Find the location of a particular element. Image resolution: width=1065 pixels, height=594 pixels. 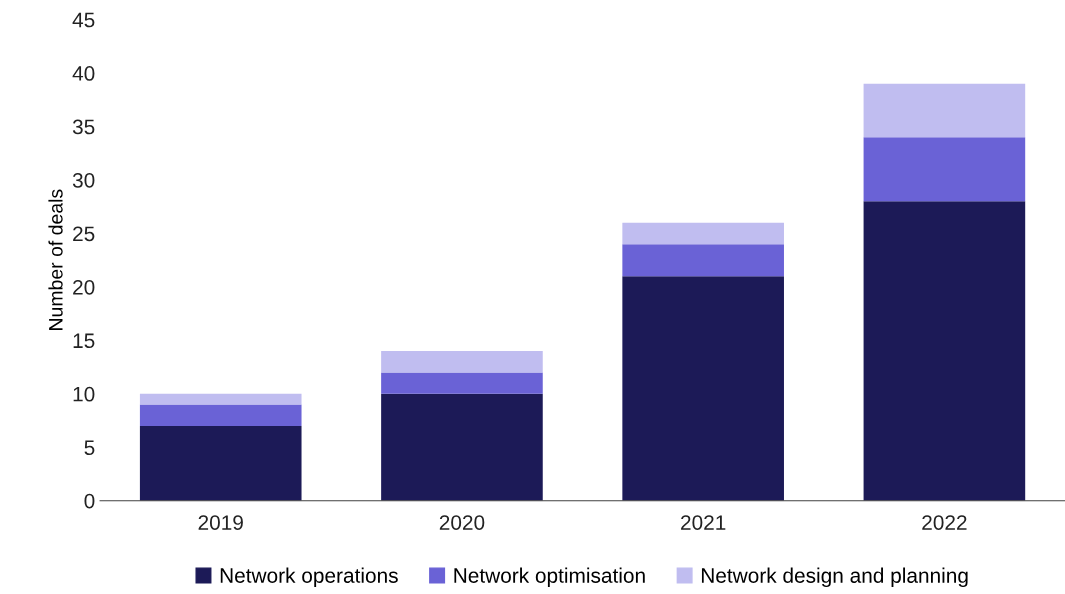

y-tick-label: 5 is located at coordinates (89, 448).